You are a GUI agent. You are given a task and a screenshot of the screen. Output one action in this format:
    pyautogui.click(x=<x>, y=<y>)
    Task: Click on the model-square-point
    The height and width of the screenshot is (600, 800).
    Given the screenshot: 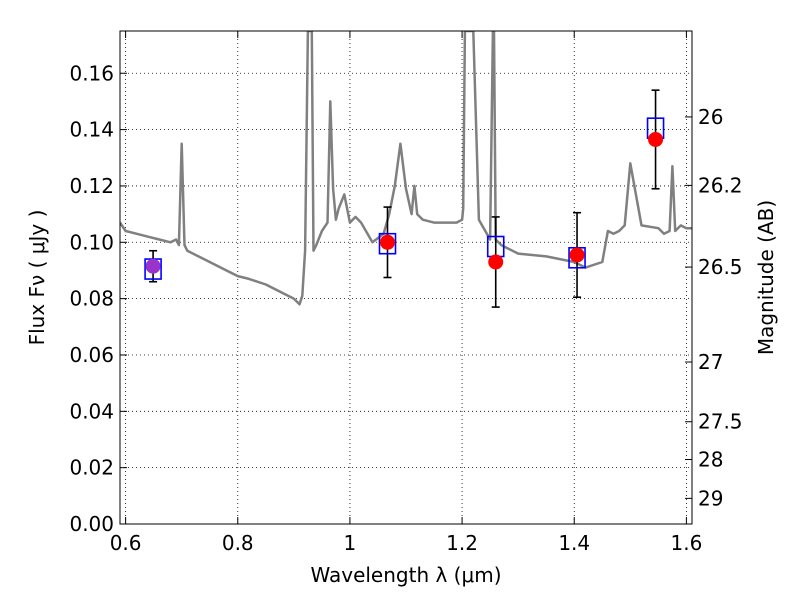 What is the action you would take?
    pyautogui.click(x=387, y=243)
    